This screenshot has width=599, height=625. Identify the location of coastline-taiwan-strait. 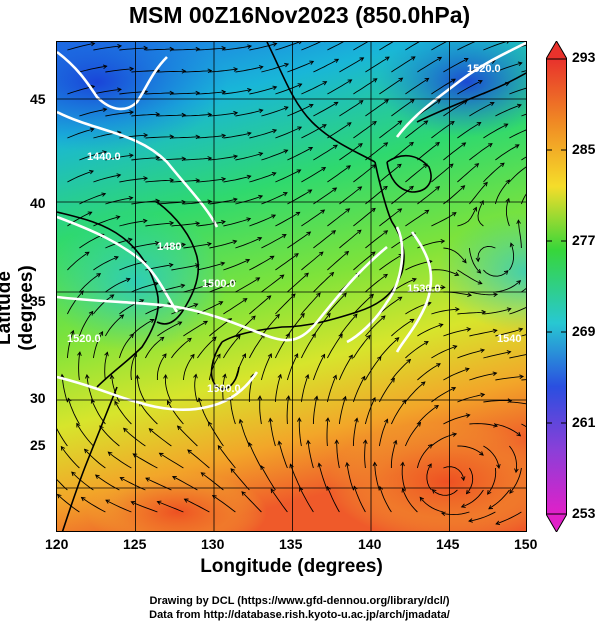
(89, 458).